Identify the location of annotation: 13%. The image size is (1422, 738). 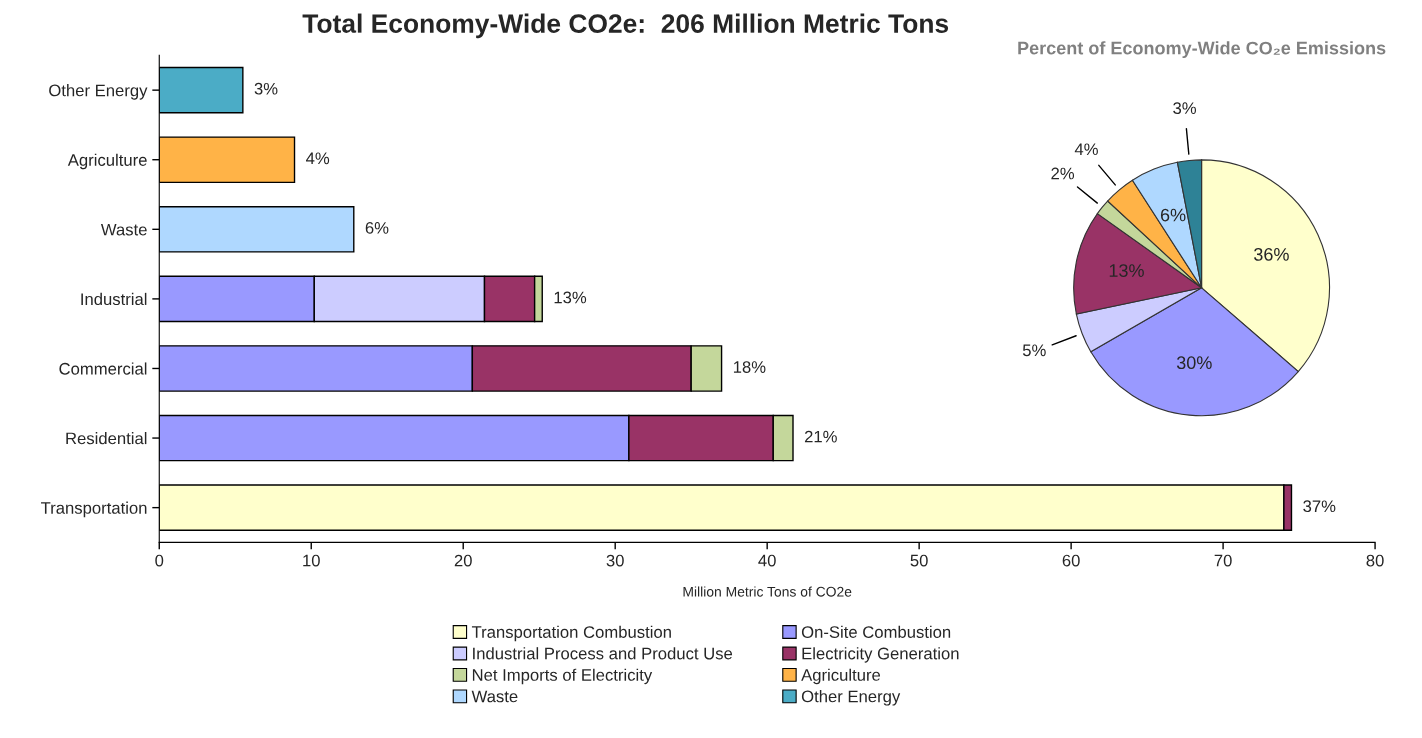
(570, 297).